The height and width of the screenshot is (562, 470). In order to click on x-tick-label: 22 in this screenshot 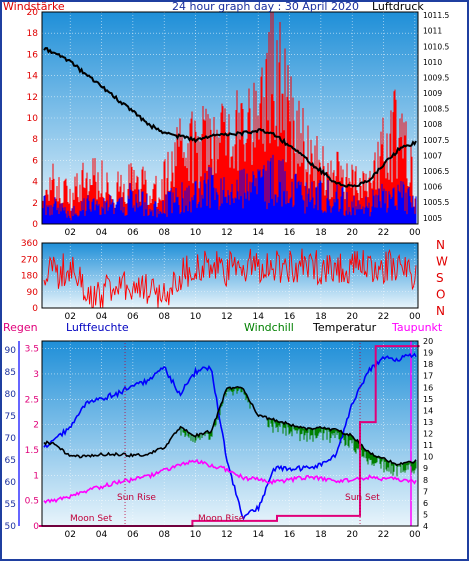, I will do `click(383, 317)`.